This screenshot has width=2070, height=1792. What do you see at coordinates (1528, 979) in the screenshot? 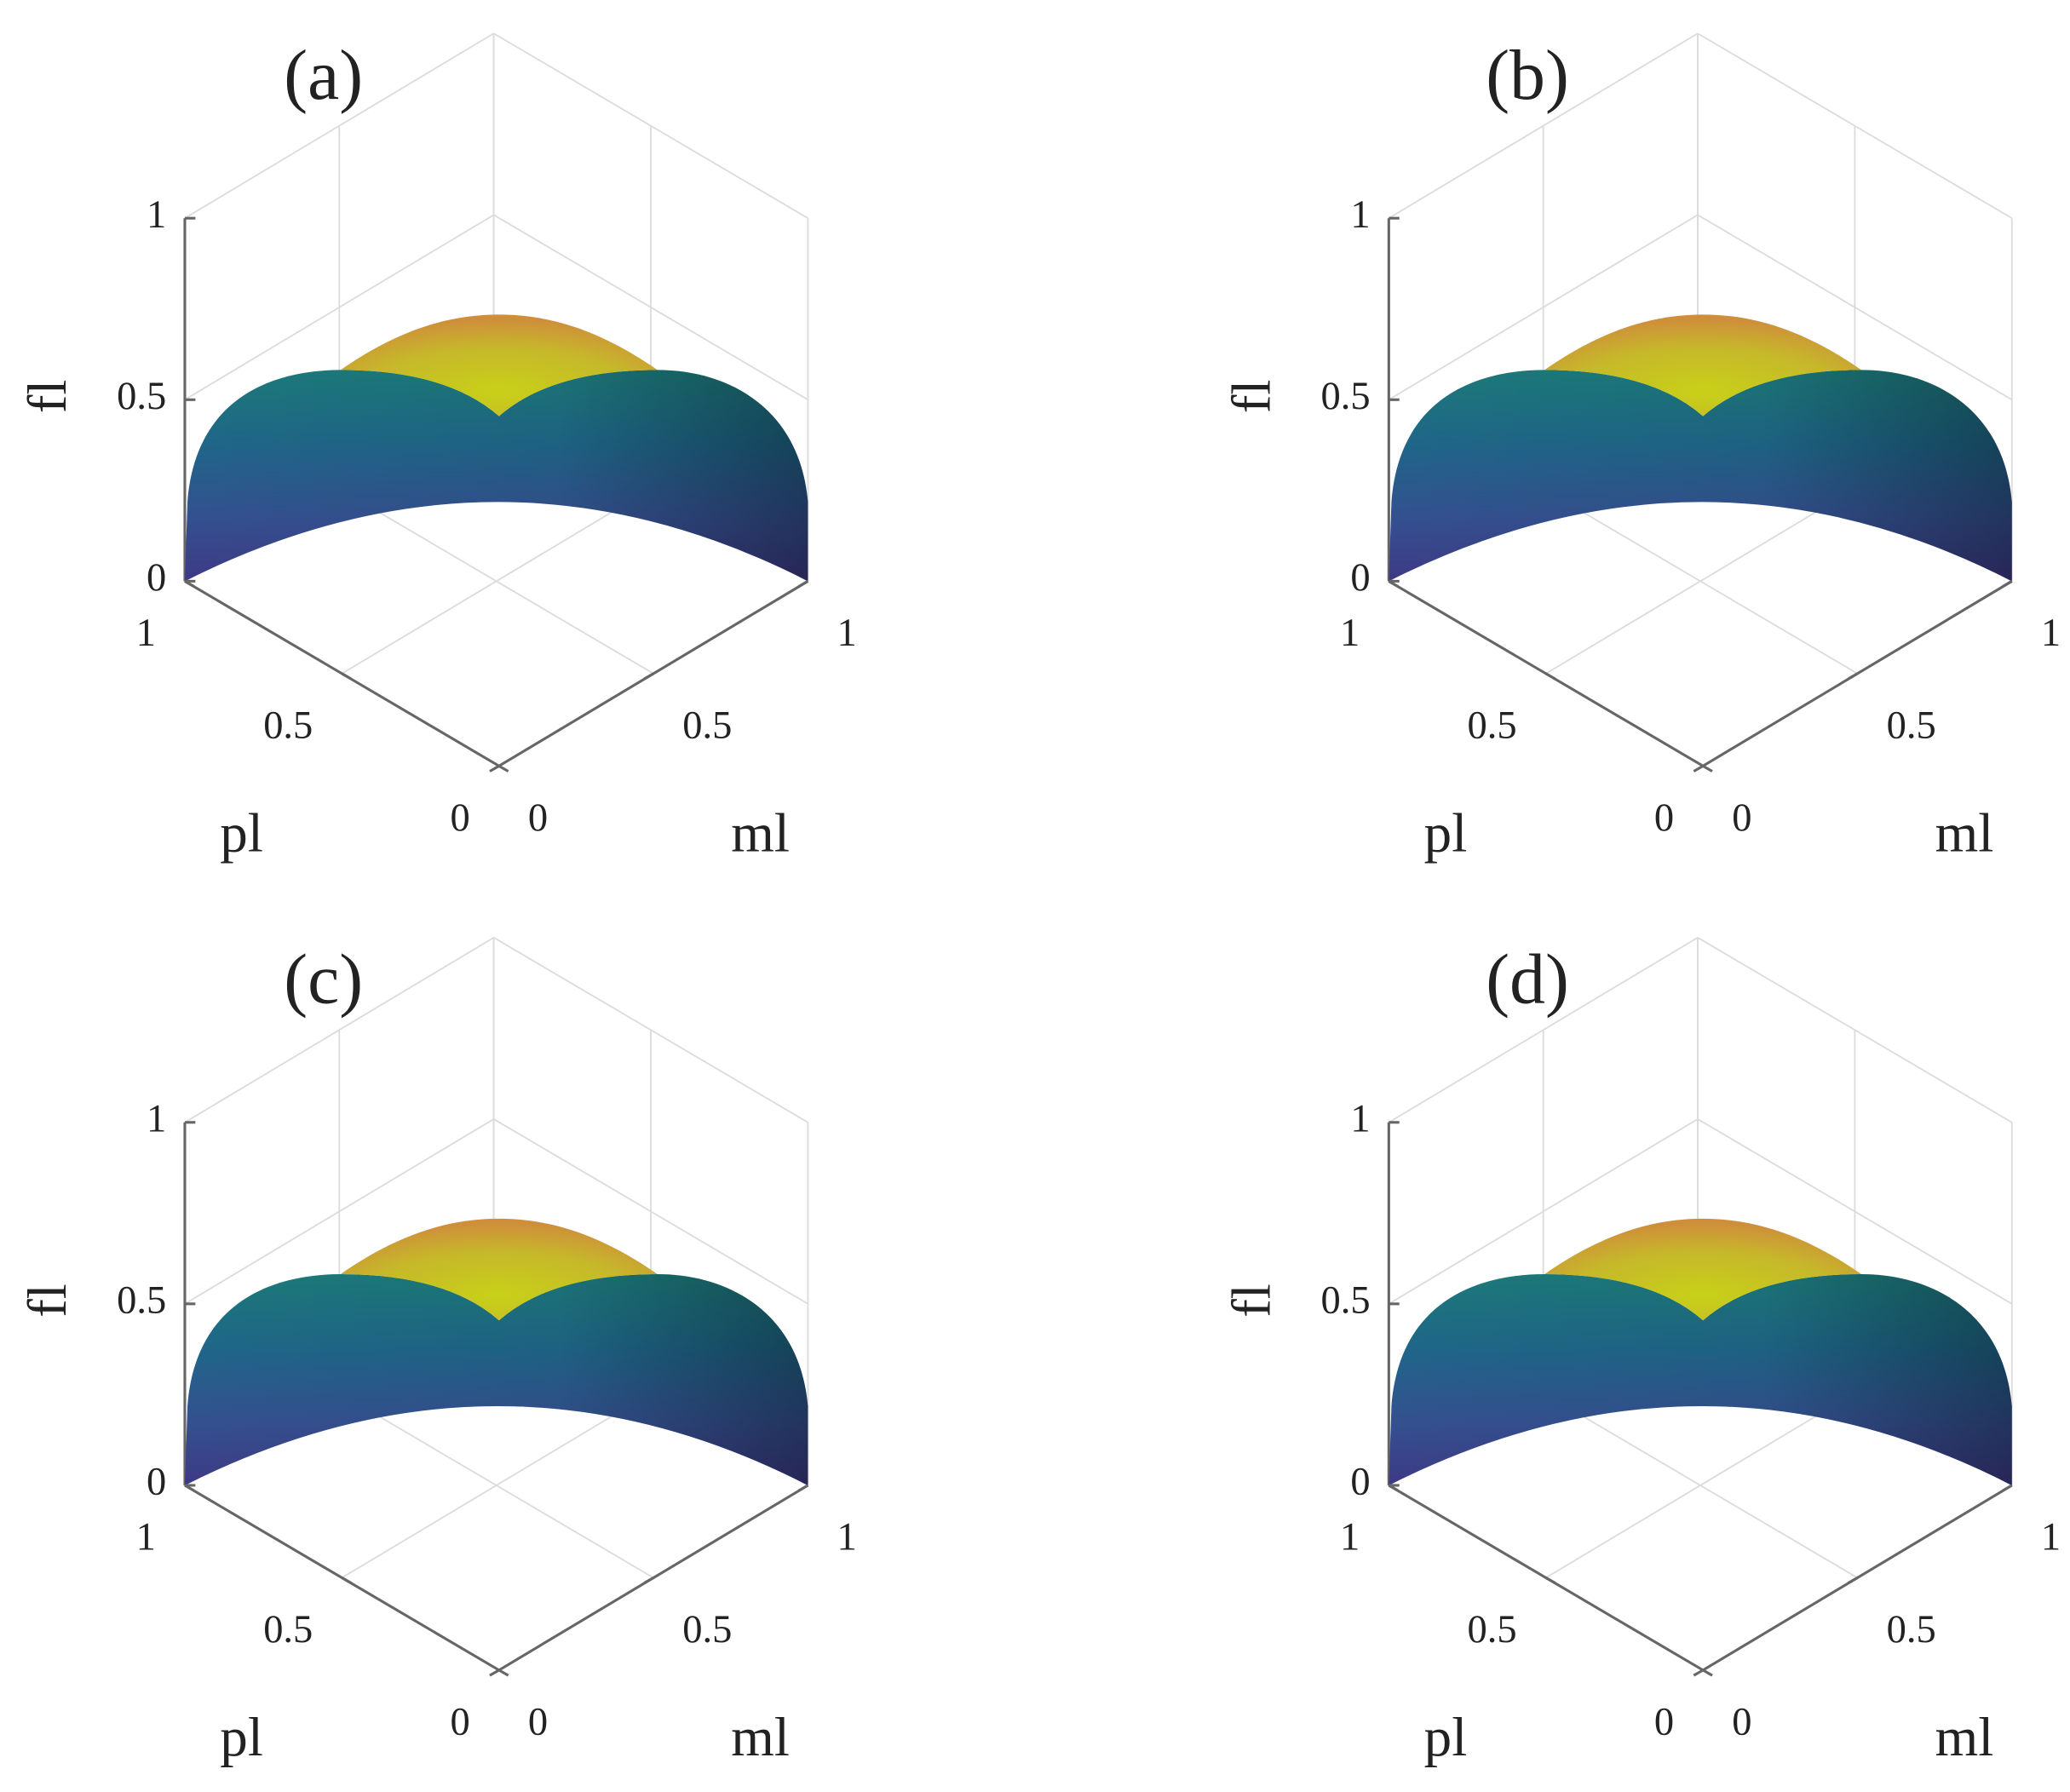
I see `panel-title: (d)` at bounding box center [1528, 979].